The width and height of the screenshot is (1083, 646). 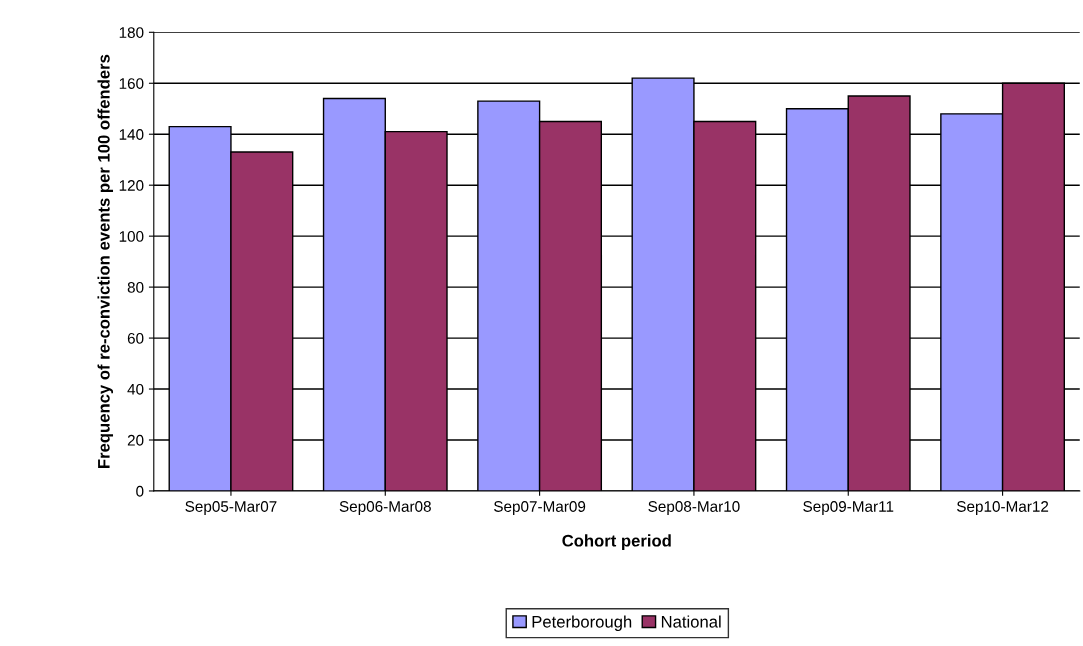 What do you see at coordinates (694, 508) in the screenshot?
I see `x-tick-label: Sep08-Mar10` at bounding box center [694, 508].